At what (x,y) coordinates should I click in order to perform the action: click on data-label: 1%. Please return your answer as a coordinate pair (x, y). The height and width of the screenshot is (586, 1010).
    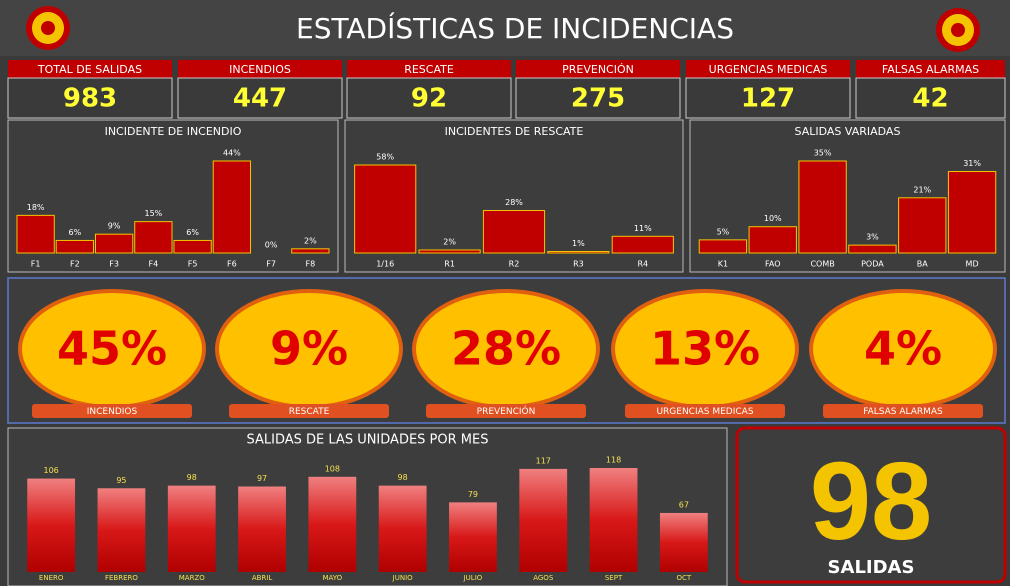
    Looking at the image, I should click on (578, 243).